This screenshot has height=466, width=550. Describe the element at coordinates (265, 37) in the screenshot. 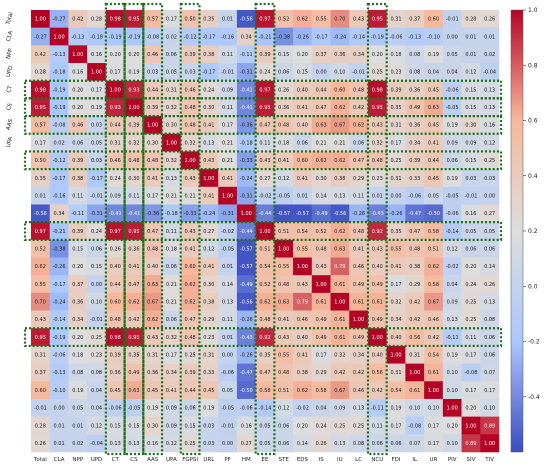

I see `cell-value-label: -0.21` at that location.